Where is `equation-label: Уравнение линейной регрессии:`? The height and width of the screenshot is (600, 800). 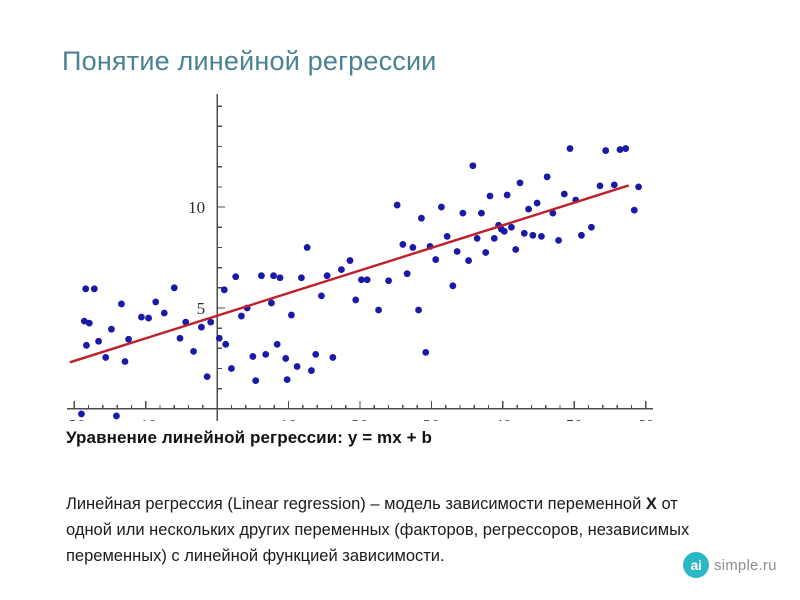
equation-label: Уравнение линейной регрессии: is located at coordinates (204, 437).